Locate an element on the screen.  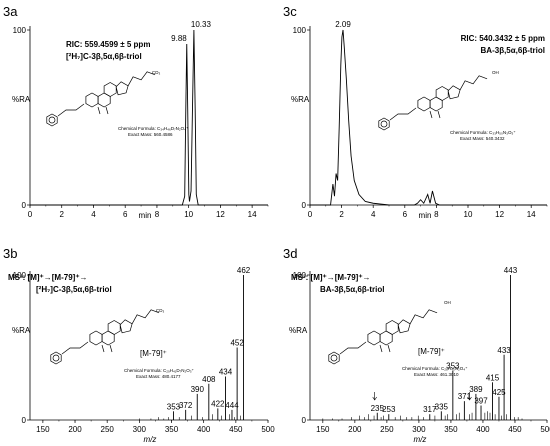
svg-text: Chemical Formula: C₂₈H₄₅N₂O₄⁺ is located at coordinates (435, 368).